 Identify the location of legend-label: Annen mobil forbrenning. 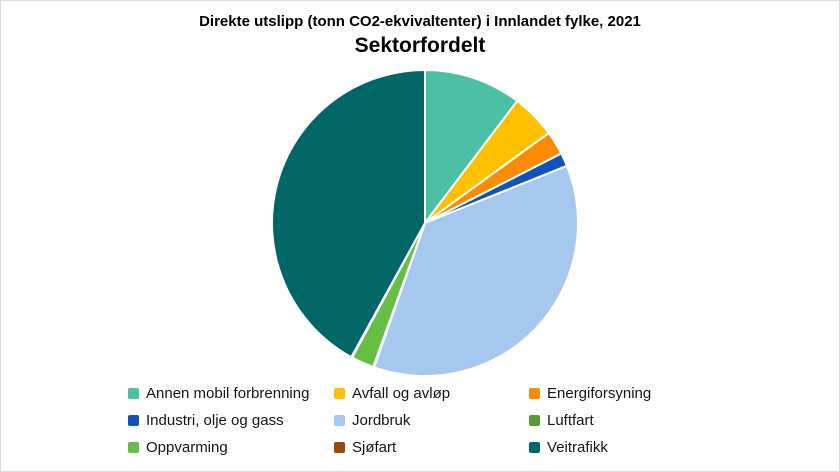
(228, 393).